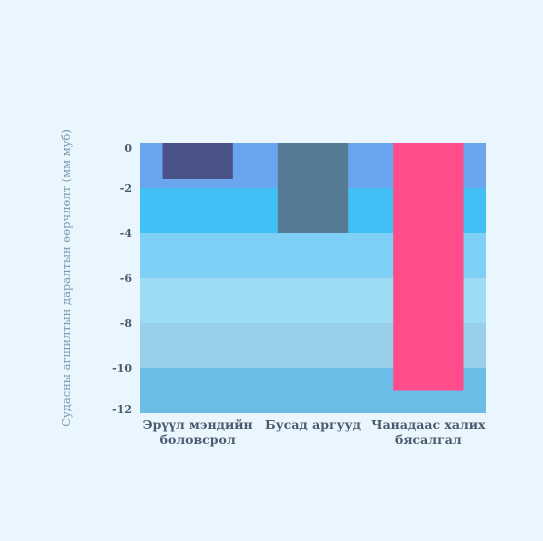  Describe the element at coordinates (198, 424) in the screenshot. I see `x-tick-label-line: Эрүүл мэндийн` at that location.